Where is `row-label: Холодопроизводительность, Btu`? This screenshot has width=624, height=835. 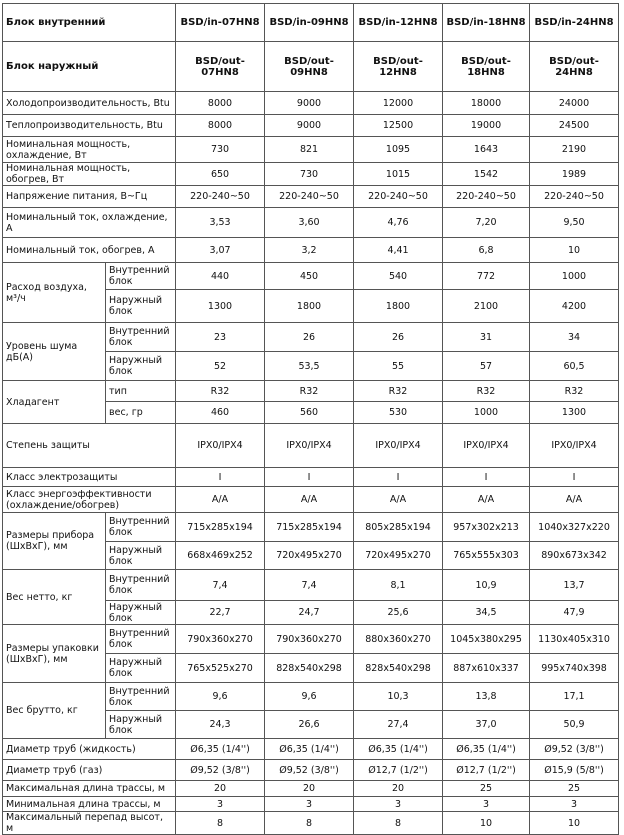 row-label: Холодопроизводительность, Btu is located at coordinates (89, 103).